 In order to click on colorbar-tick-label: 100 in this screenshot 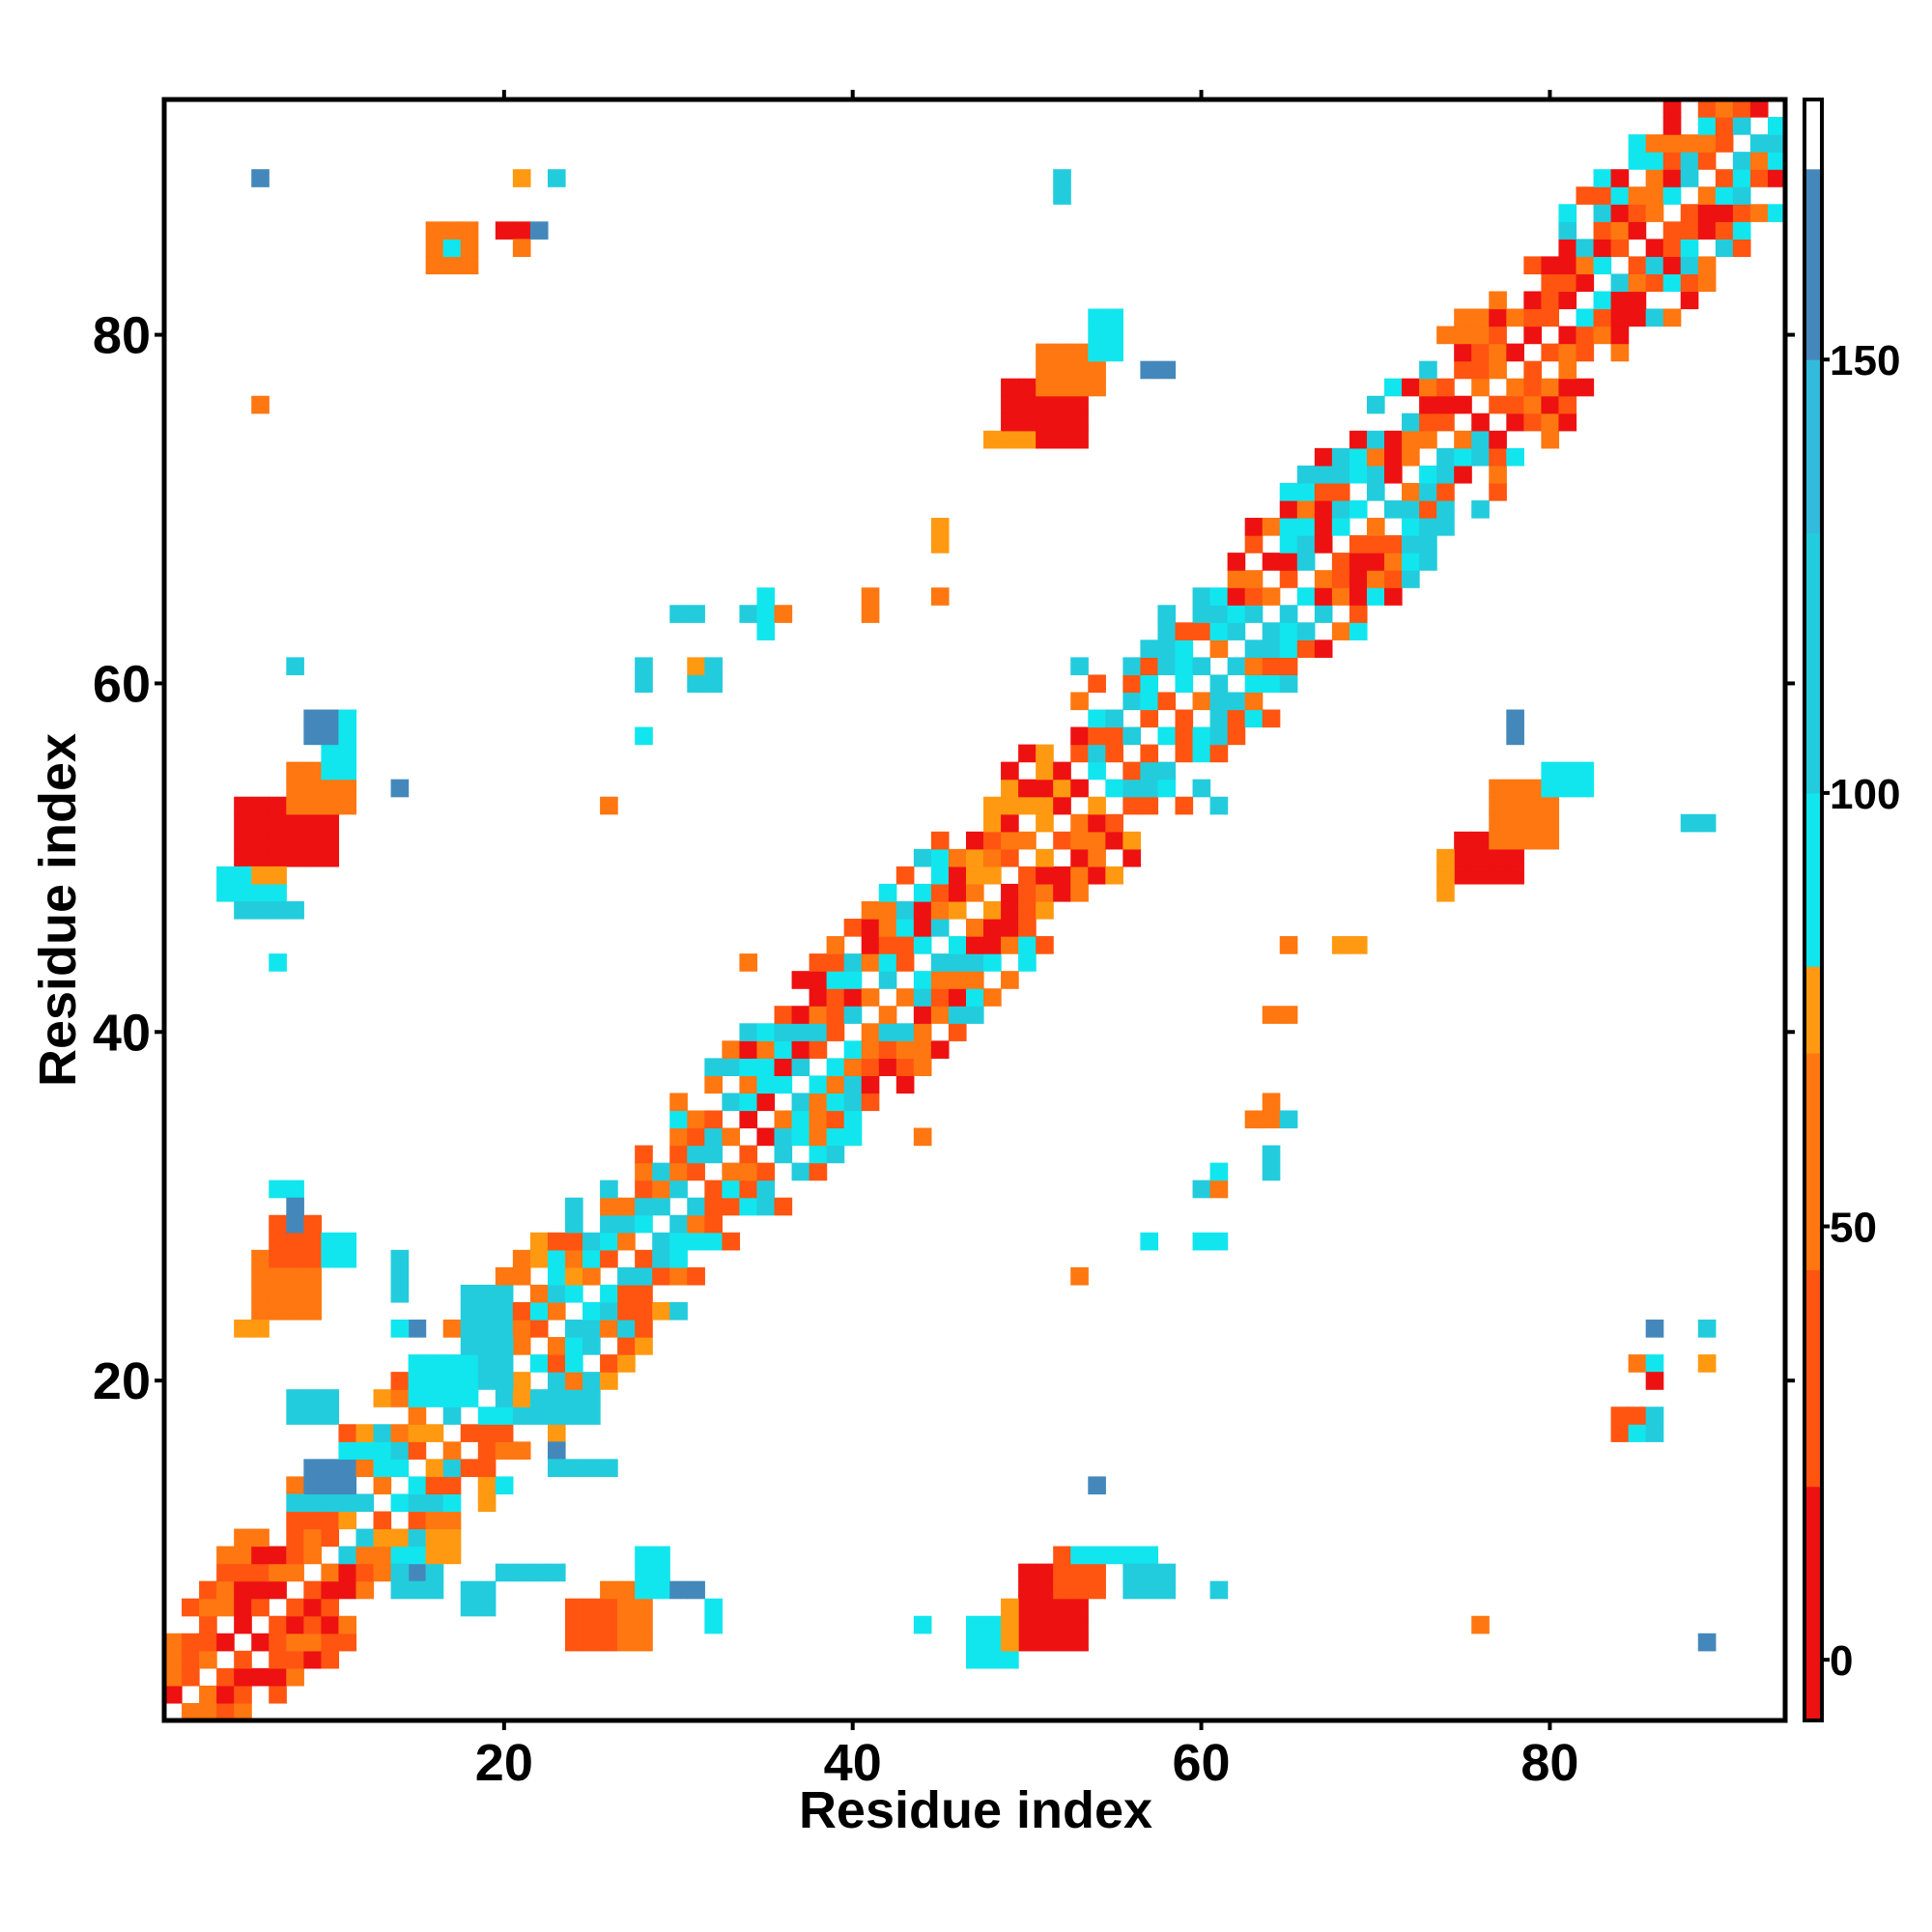, I will do `click(1865, 794)`.